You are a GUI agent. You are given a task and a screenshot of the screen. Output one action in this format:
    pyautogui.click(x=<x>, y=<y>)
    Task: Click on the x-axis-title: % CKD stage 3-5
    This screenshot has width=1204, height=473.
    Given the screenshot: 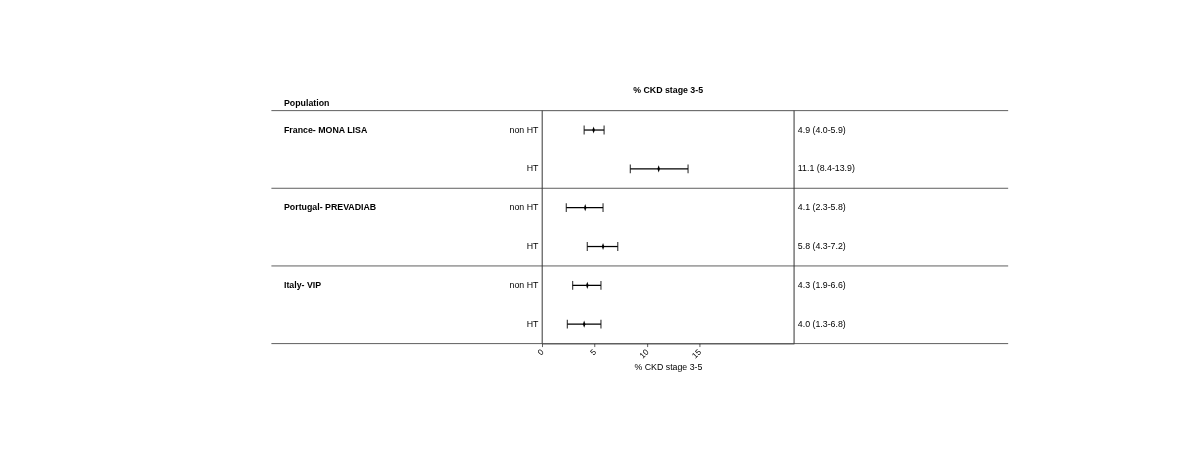 What is the action you would take?
    pyautogui.click(x=668, y=366)
    